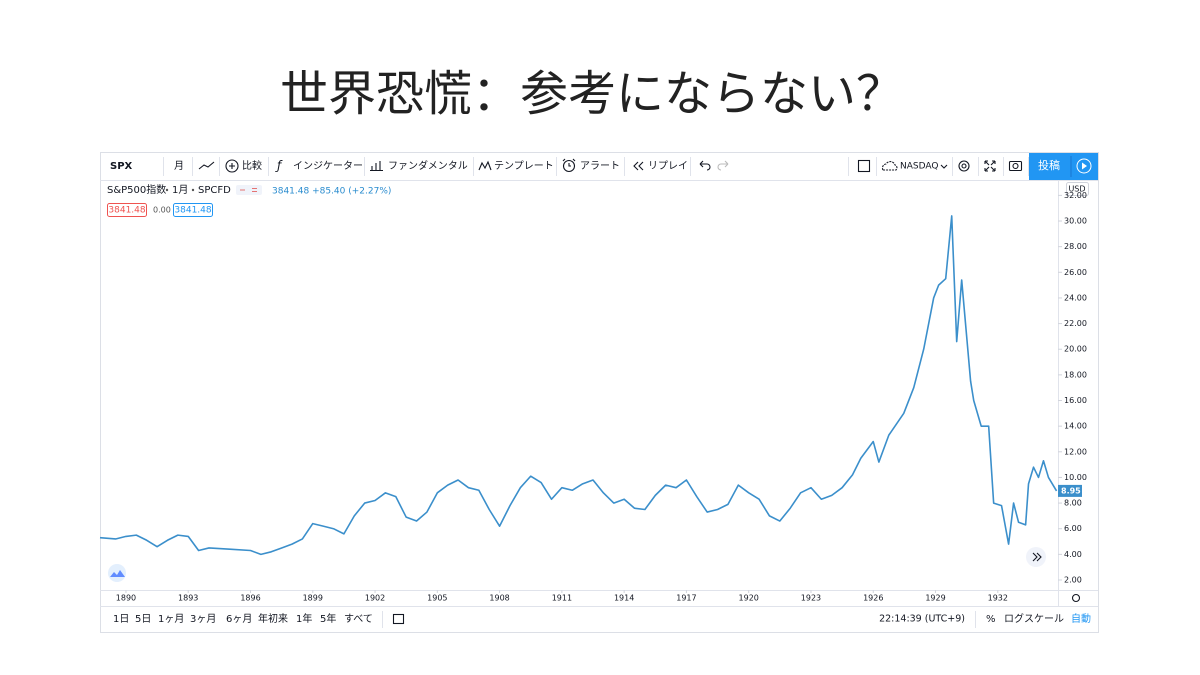 The image size is (1200, 675). Describe the element at coordinates (811, 598) in the screenshot. I see `x-tick-label: 1923` at that location.